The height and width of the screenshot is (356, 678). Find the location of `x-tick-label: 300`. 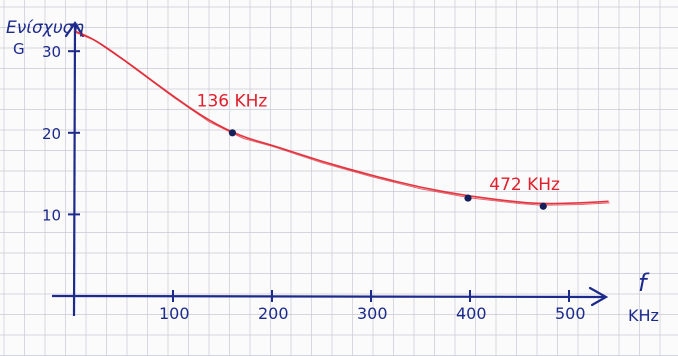

x-tick-label: 300 is located at coordinates (372, 313).